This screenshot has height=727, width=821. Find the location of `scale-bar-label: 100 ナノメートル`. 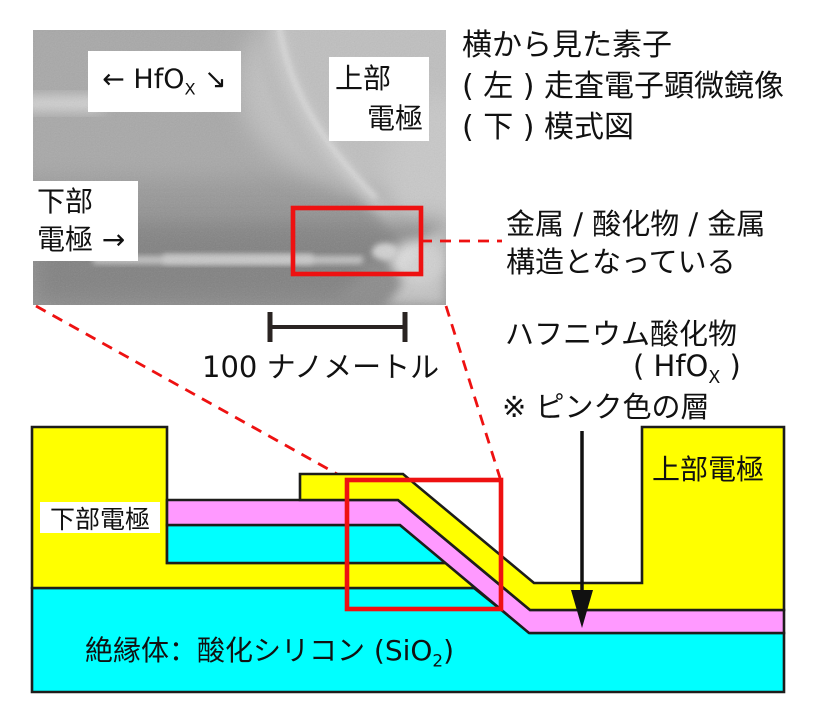

scale-bar-label: 100 ナノメートル is located at coordinates (321, 367).